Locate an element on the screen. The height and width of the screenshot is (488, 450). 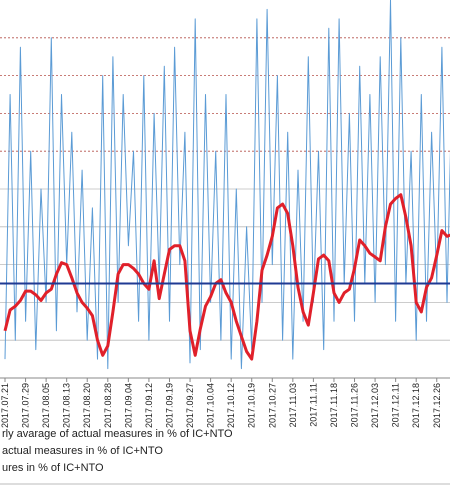
x-tick-label: 2017.09.12 is located at coordinates (149, 405).